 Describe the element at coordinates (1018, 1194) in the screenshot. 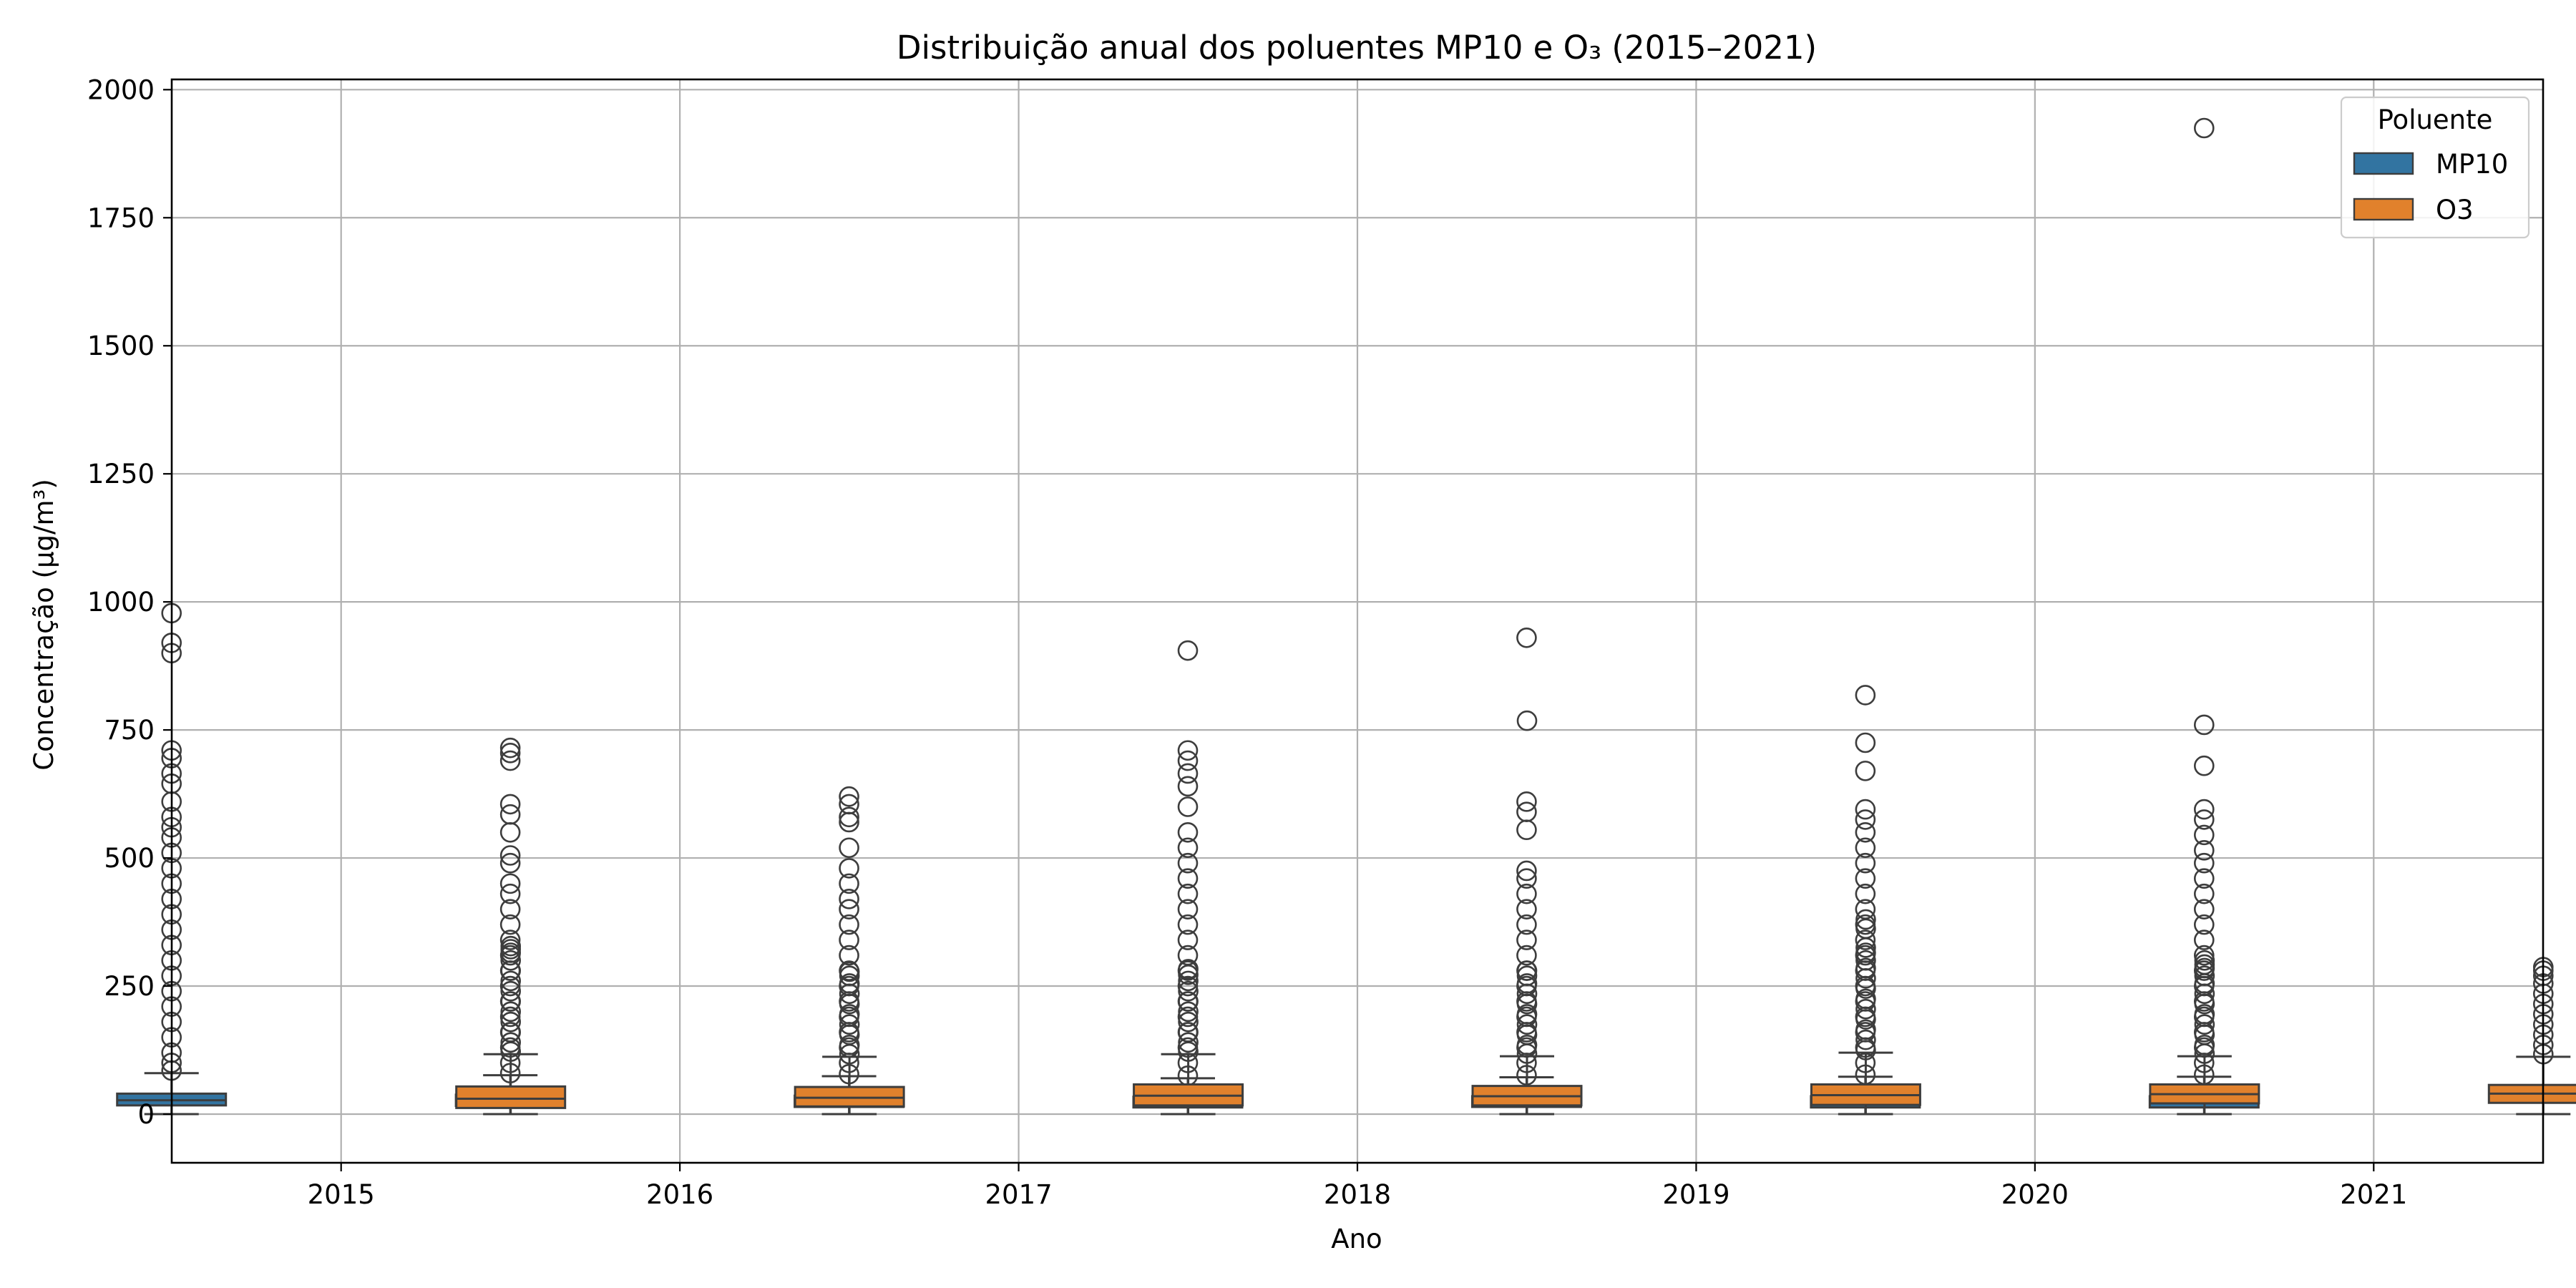

I see `x-tick-label: 2017` at that location.